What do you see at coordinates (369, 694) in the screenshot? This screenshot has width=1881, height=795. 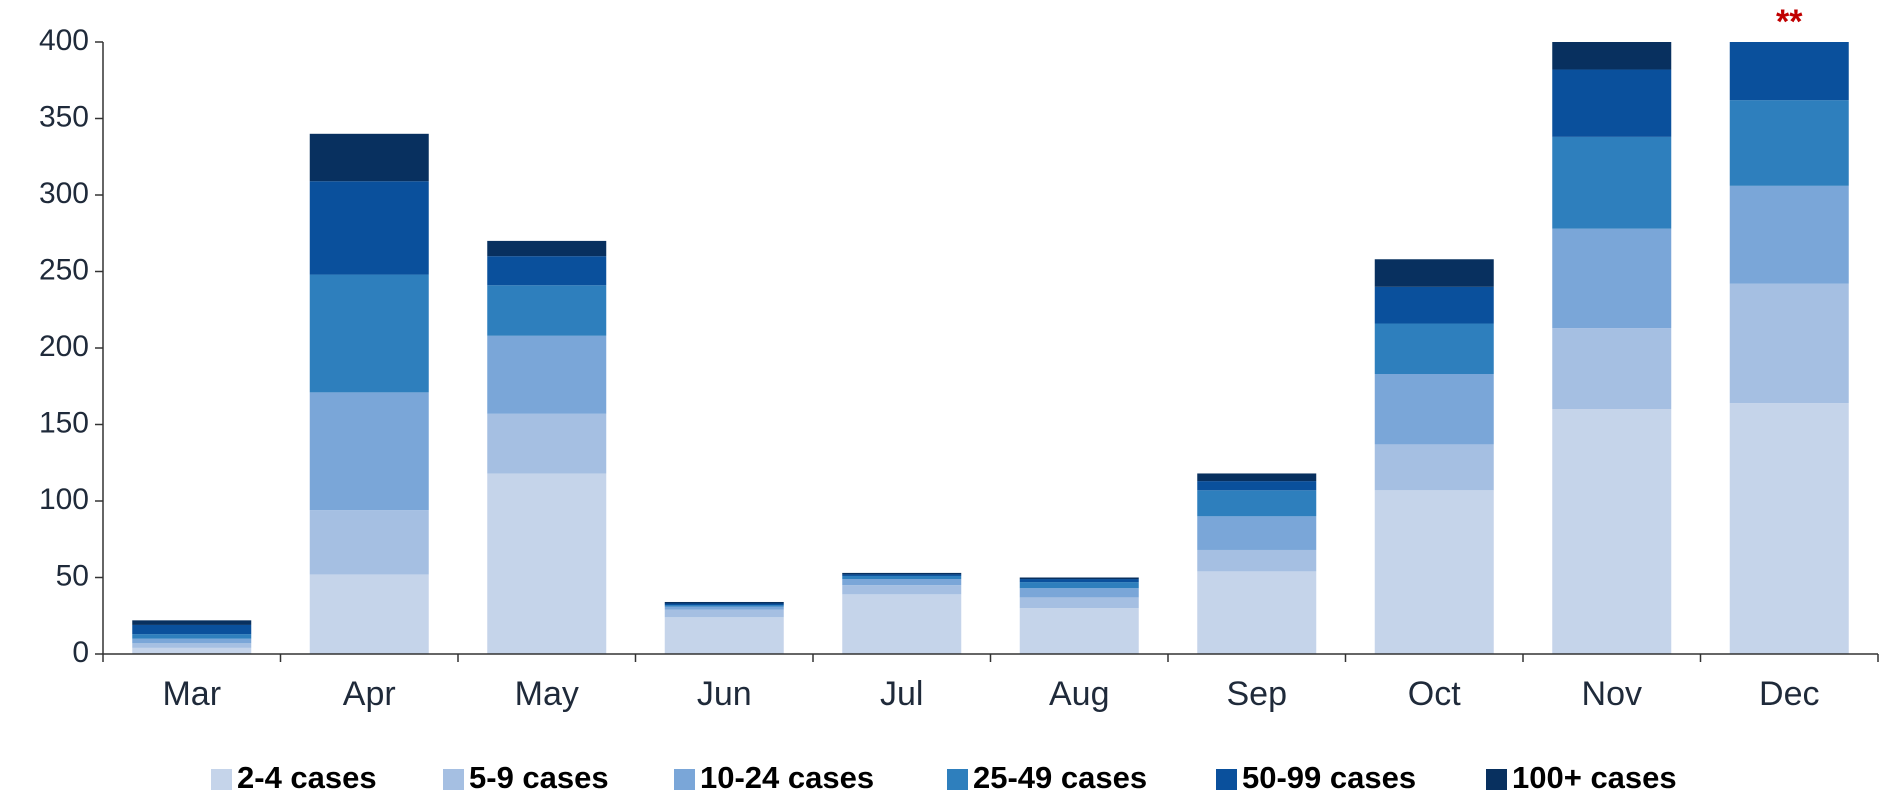 I see `x-tick-label: Apr` at bounding box center [369, 694].